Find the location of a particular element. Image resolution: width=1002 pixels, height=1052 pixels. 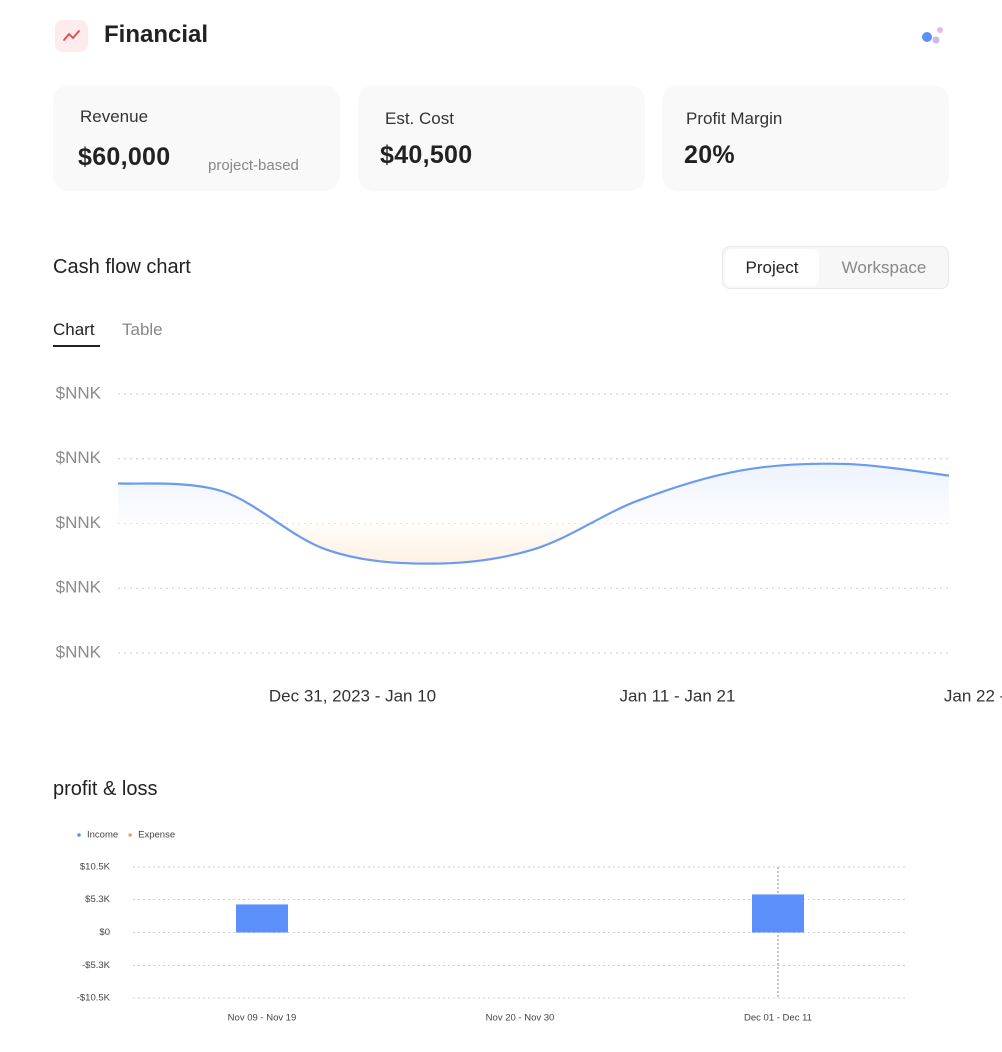

legend-label: Expense is located at coordinates (156, 835).